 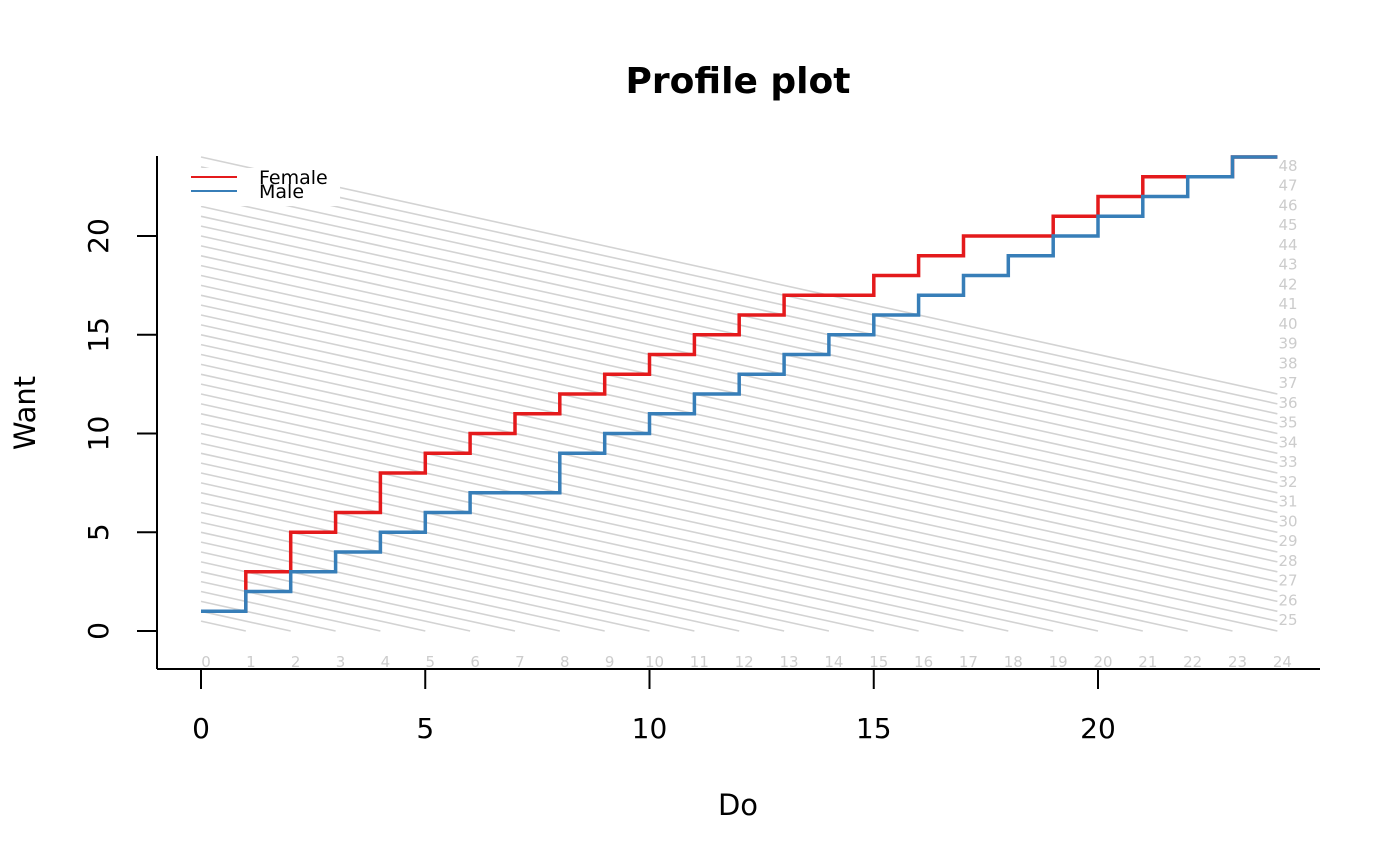 I want to click on diagonal-label: 26, so click(x=1287, y=600).